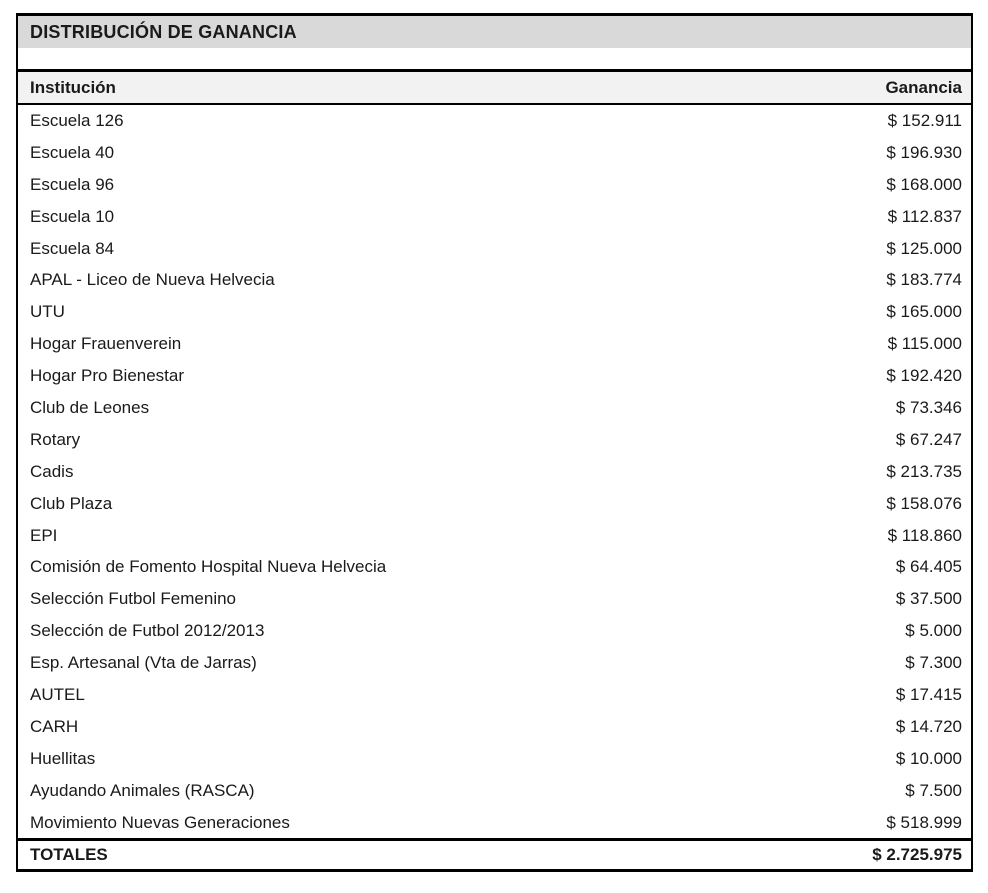 The width and height of the screenshot is (988, 893). What do you see at coordinates (133, 599) in the screenshot?
I see `institution-cell: Selección Futbol Femenino` at bounding box center [133, 599].